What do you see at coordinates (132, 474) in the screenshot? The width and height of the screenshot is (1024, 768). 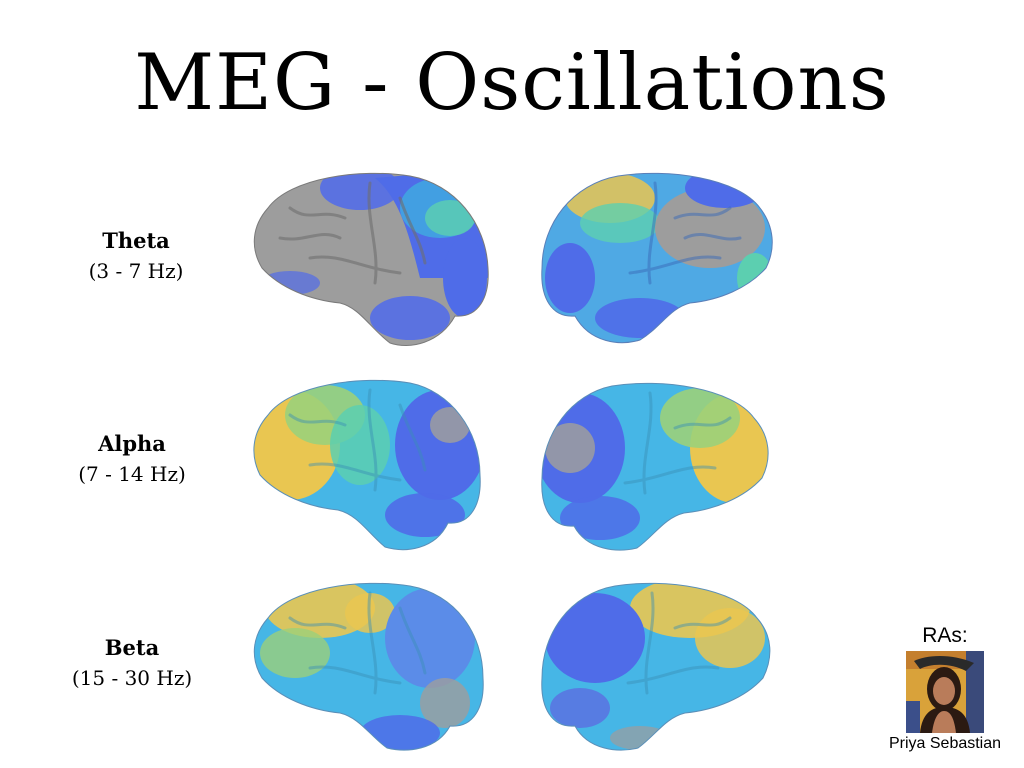 I see `band-range: (7 - 14 Hz)` at bounding box center [132, 474].